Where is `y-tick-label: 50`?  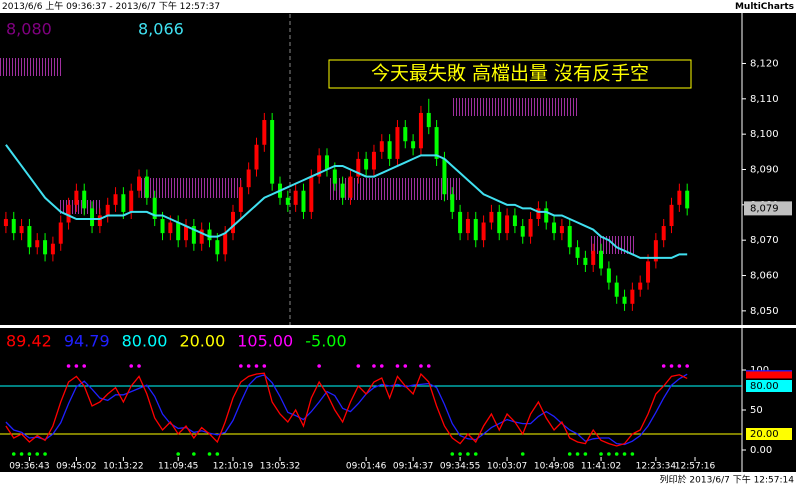
y-tick-label: 50 is located at coordinates (756, 410).